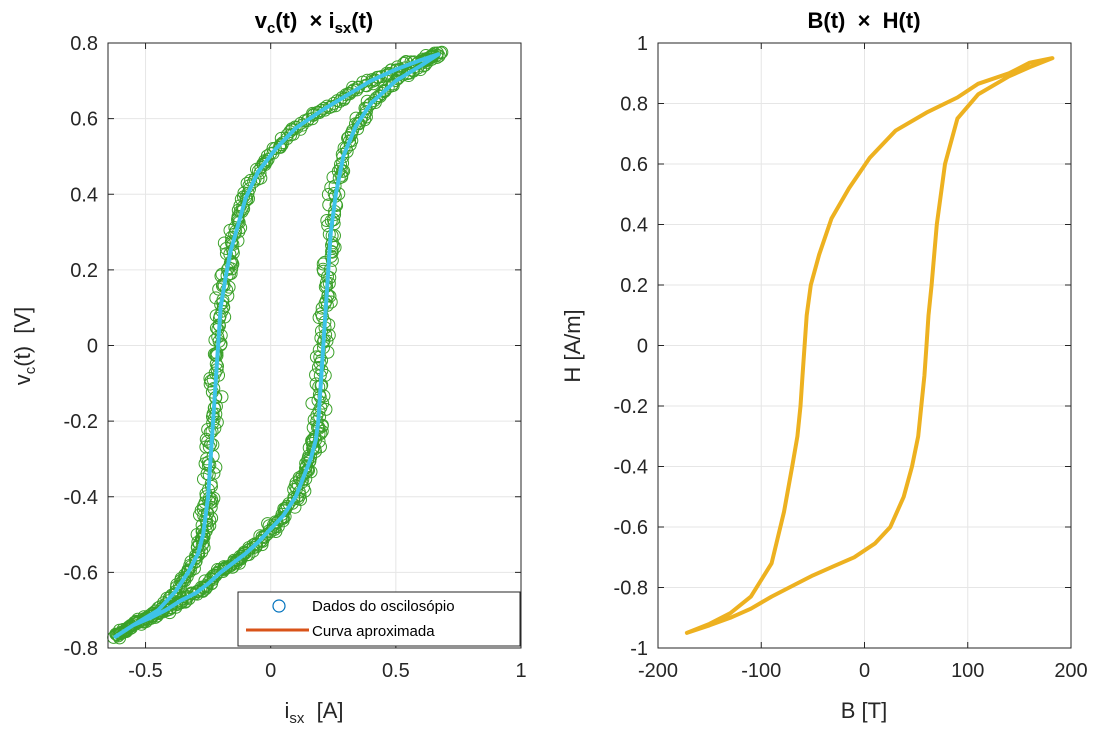 This screenshot has height=729, width=1096. I want to click on plot1-title-sub1: c, so click(271, 28).